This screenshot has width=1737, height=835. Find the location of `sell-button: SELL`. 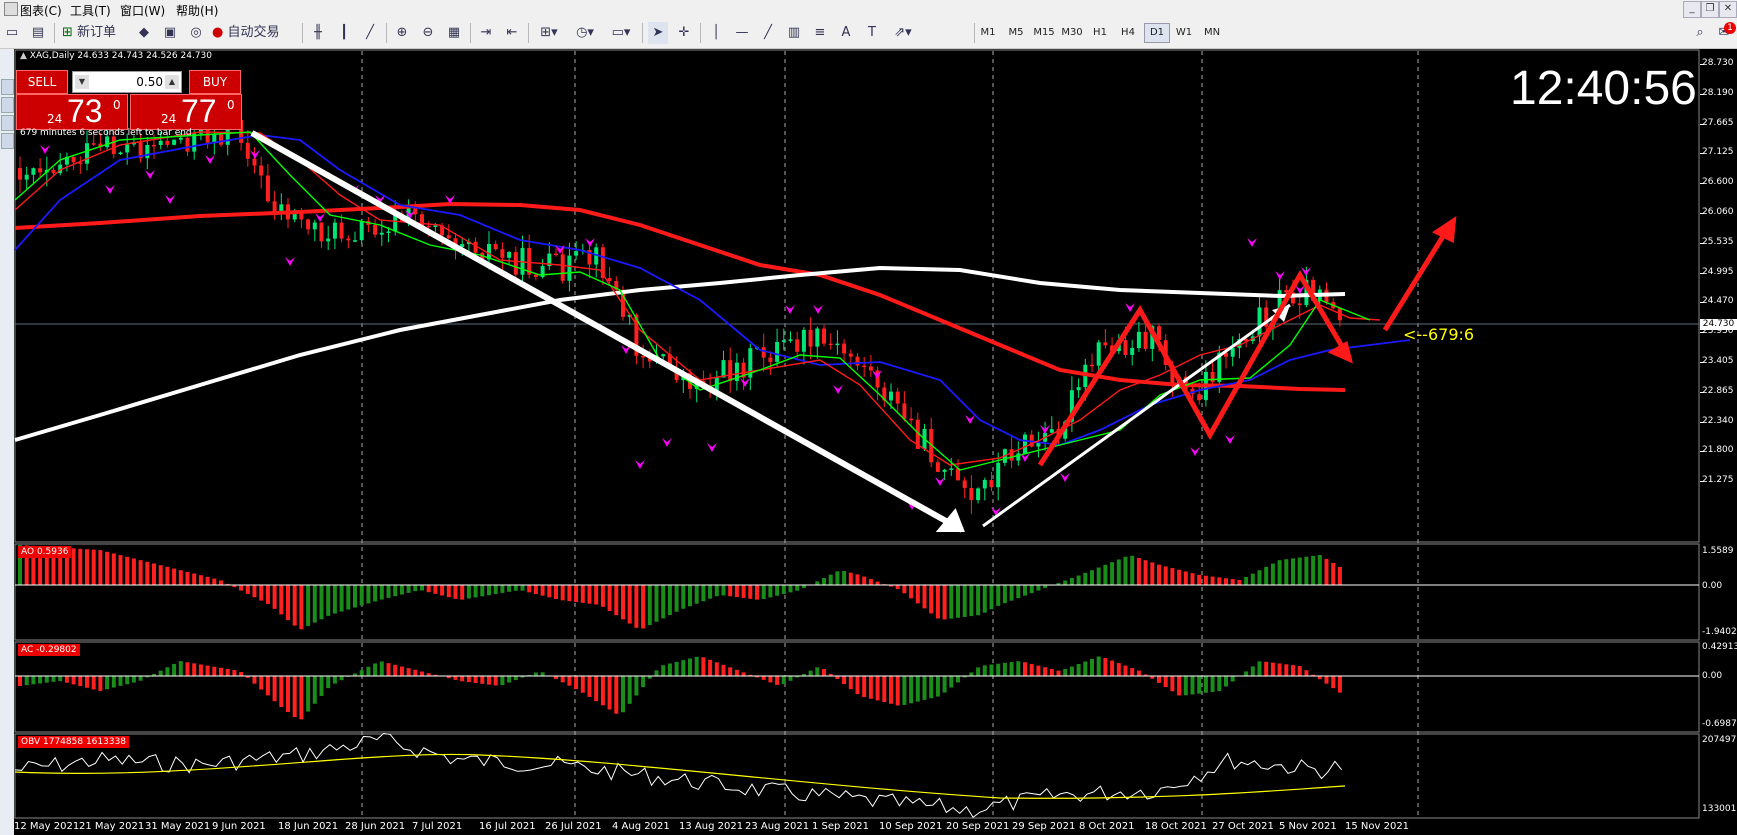

sell-button: SELL is located at coordinates (42, 82).